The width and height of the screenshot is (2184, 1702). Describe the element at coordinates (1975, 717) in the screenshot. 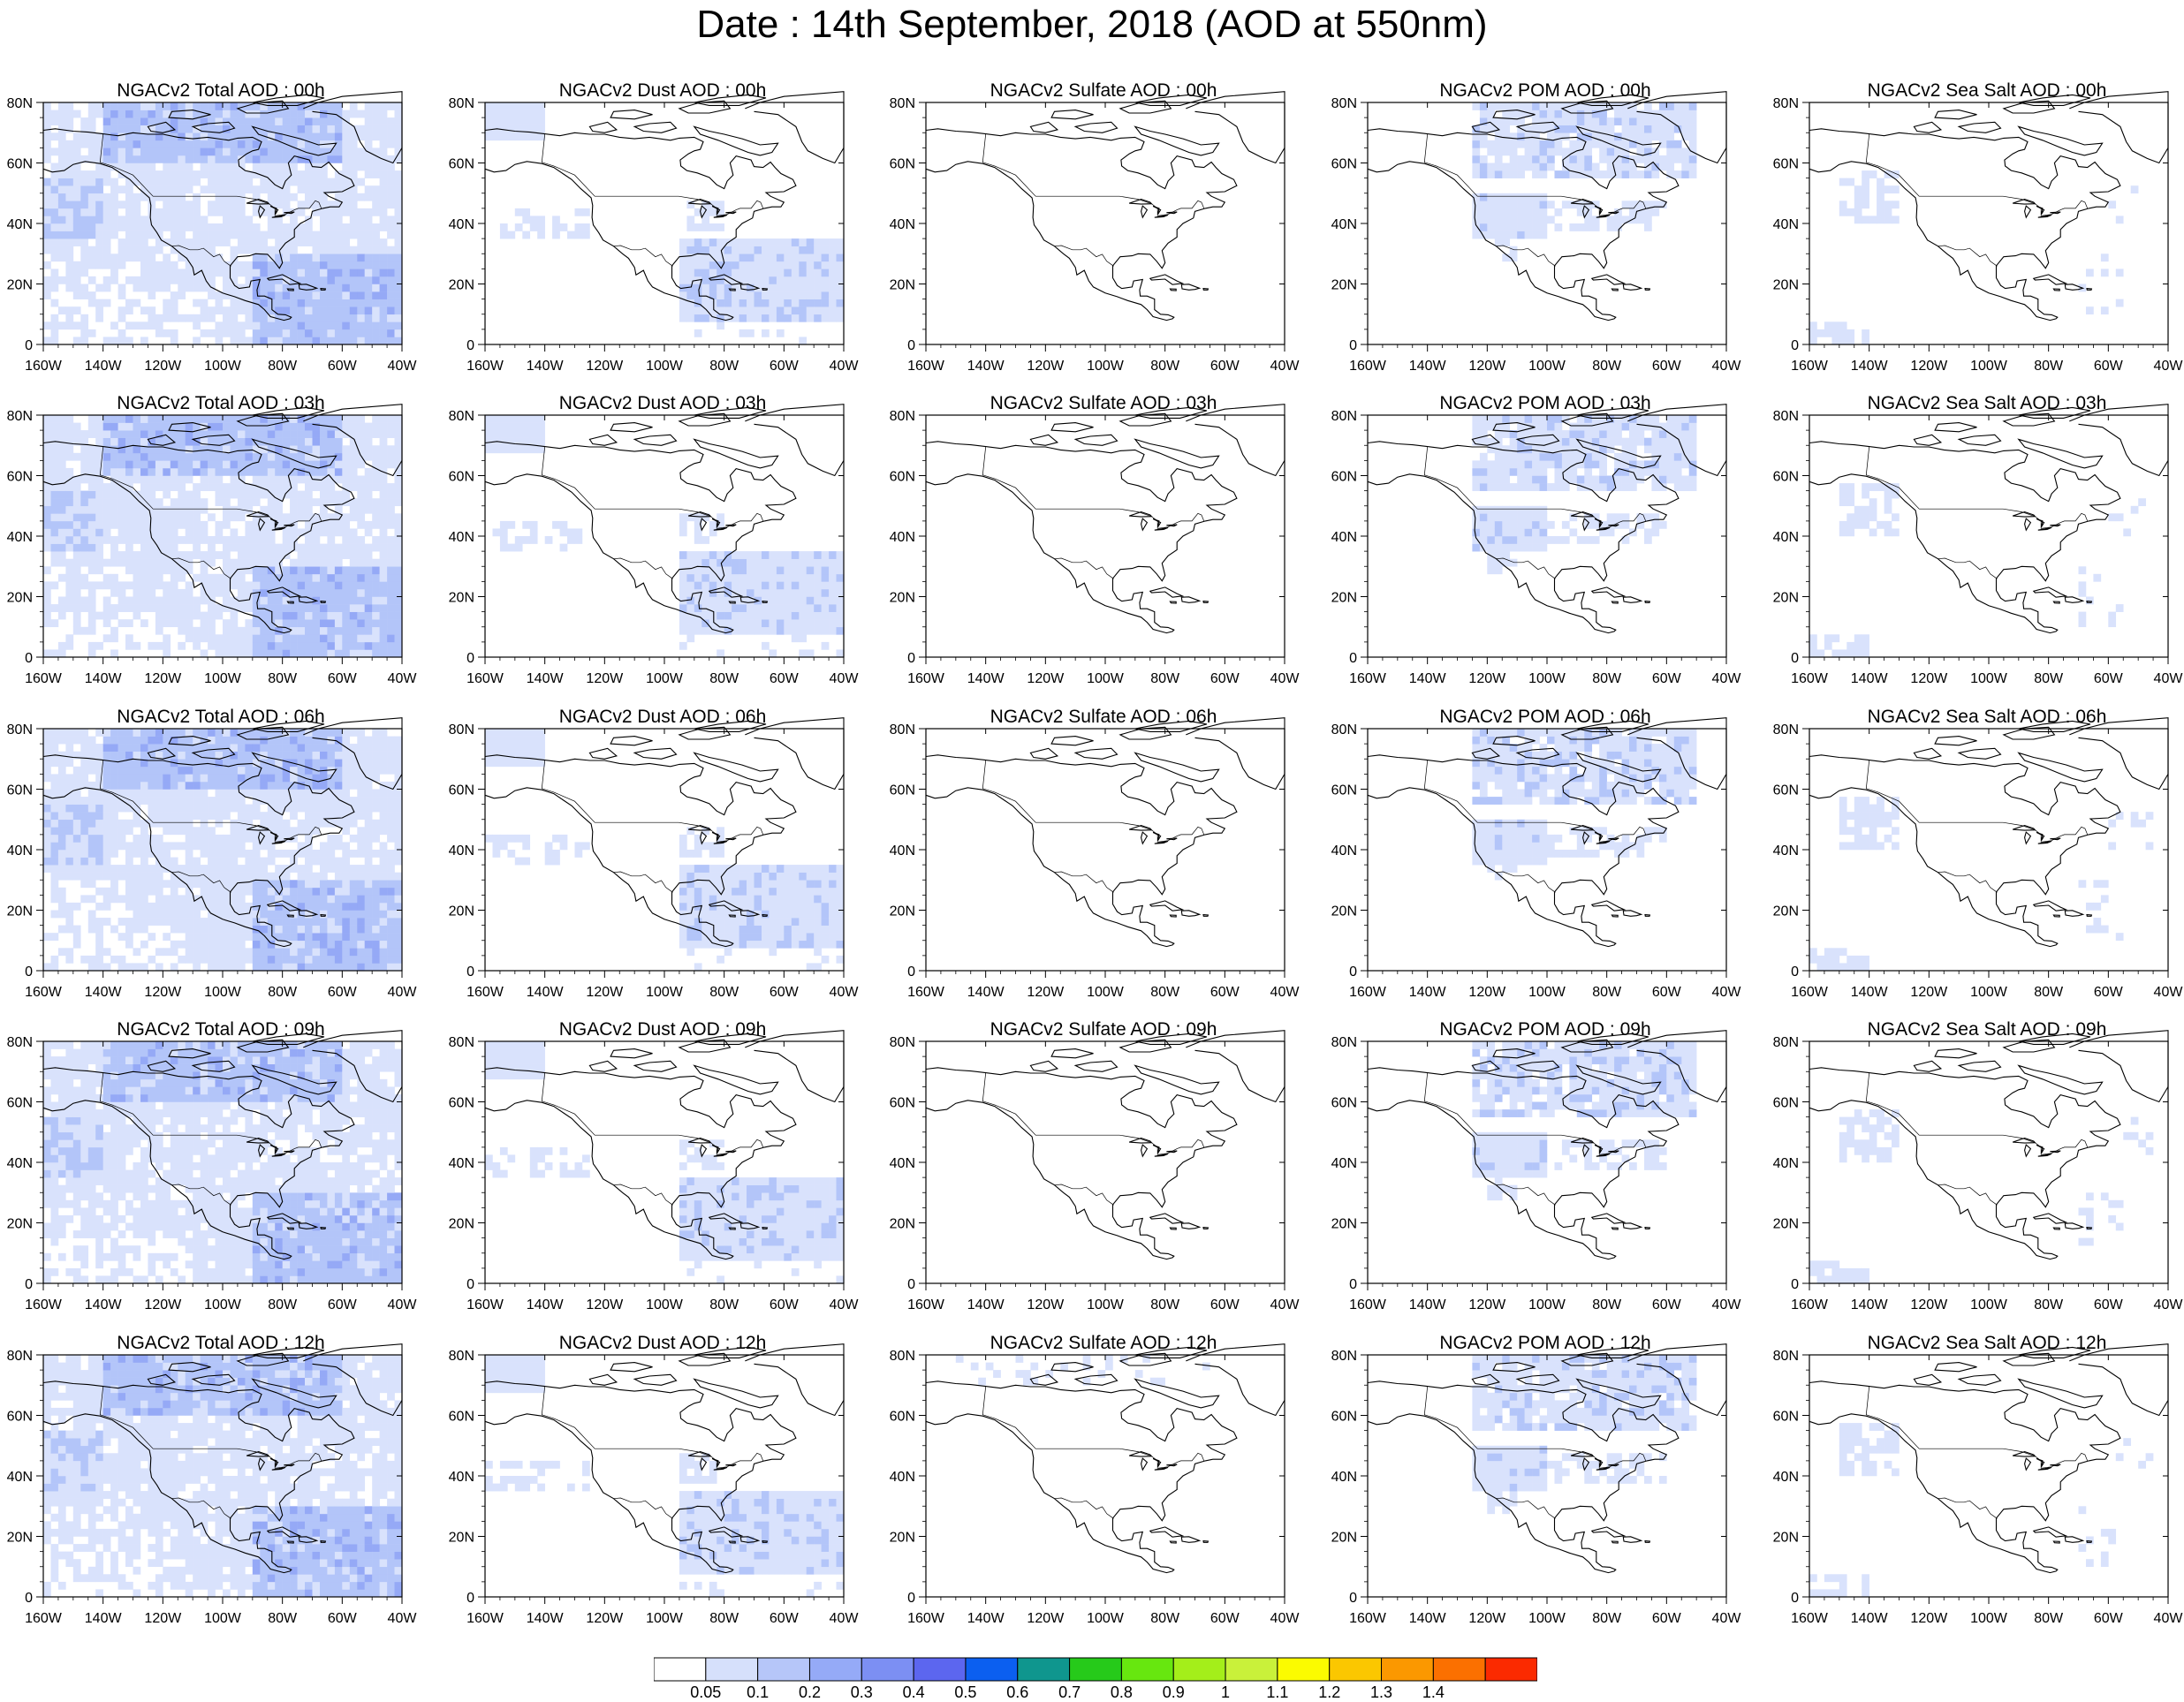

I see `panel-title: NGACv2 Sea Salt AOD : 06h` at that location.